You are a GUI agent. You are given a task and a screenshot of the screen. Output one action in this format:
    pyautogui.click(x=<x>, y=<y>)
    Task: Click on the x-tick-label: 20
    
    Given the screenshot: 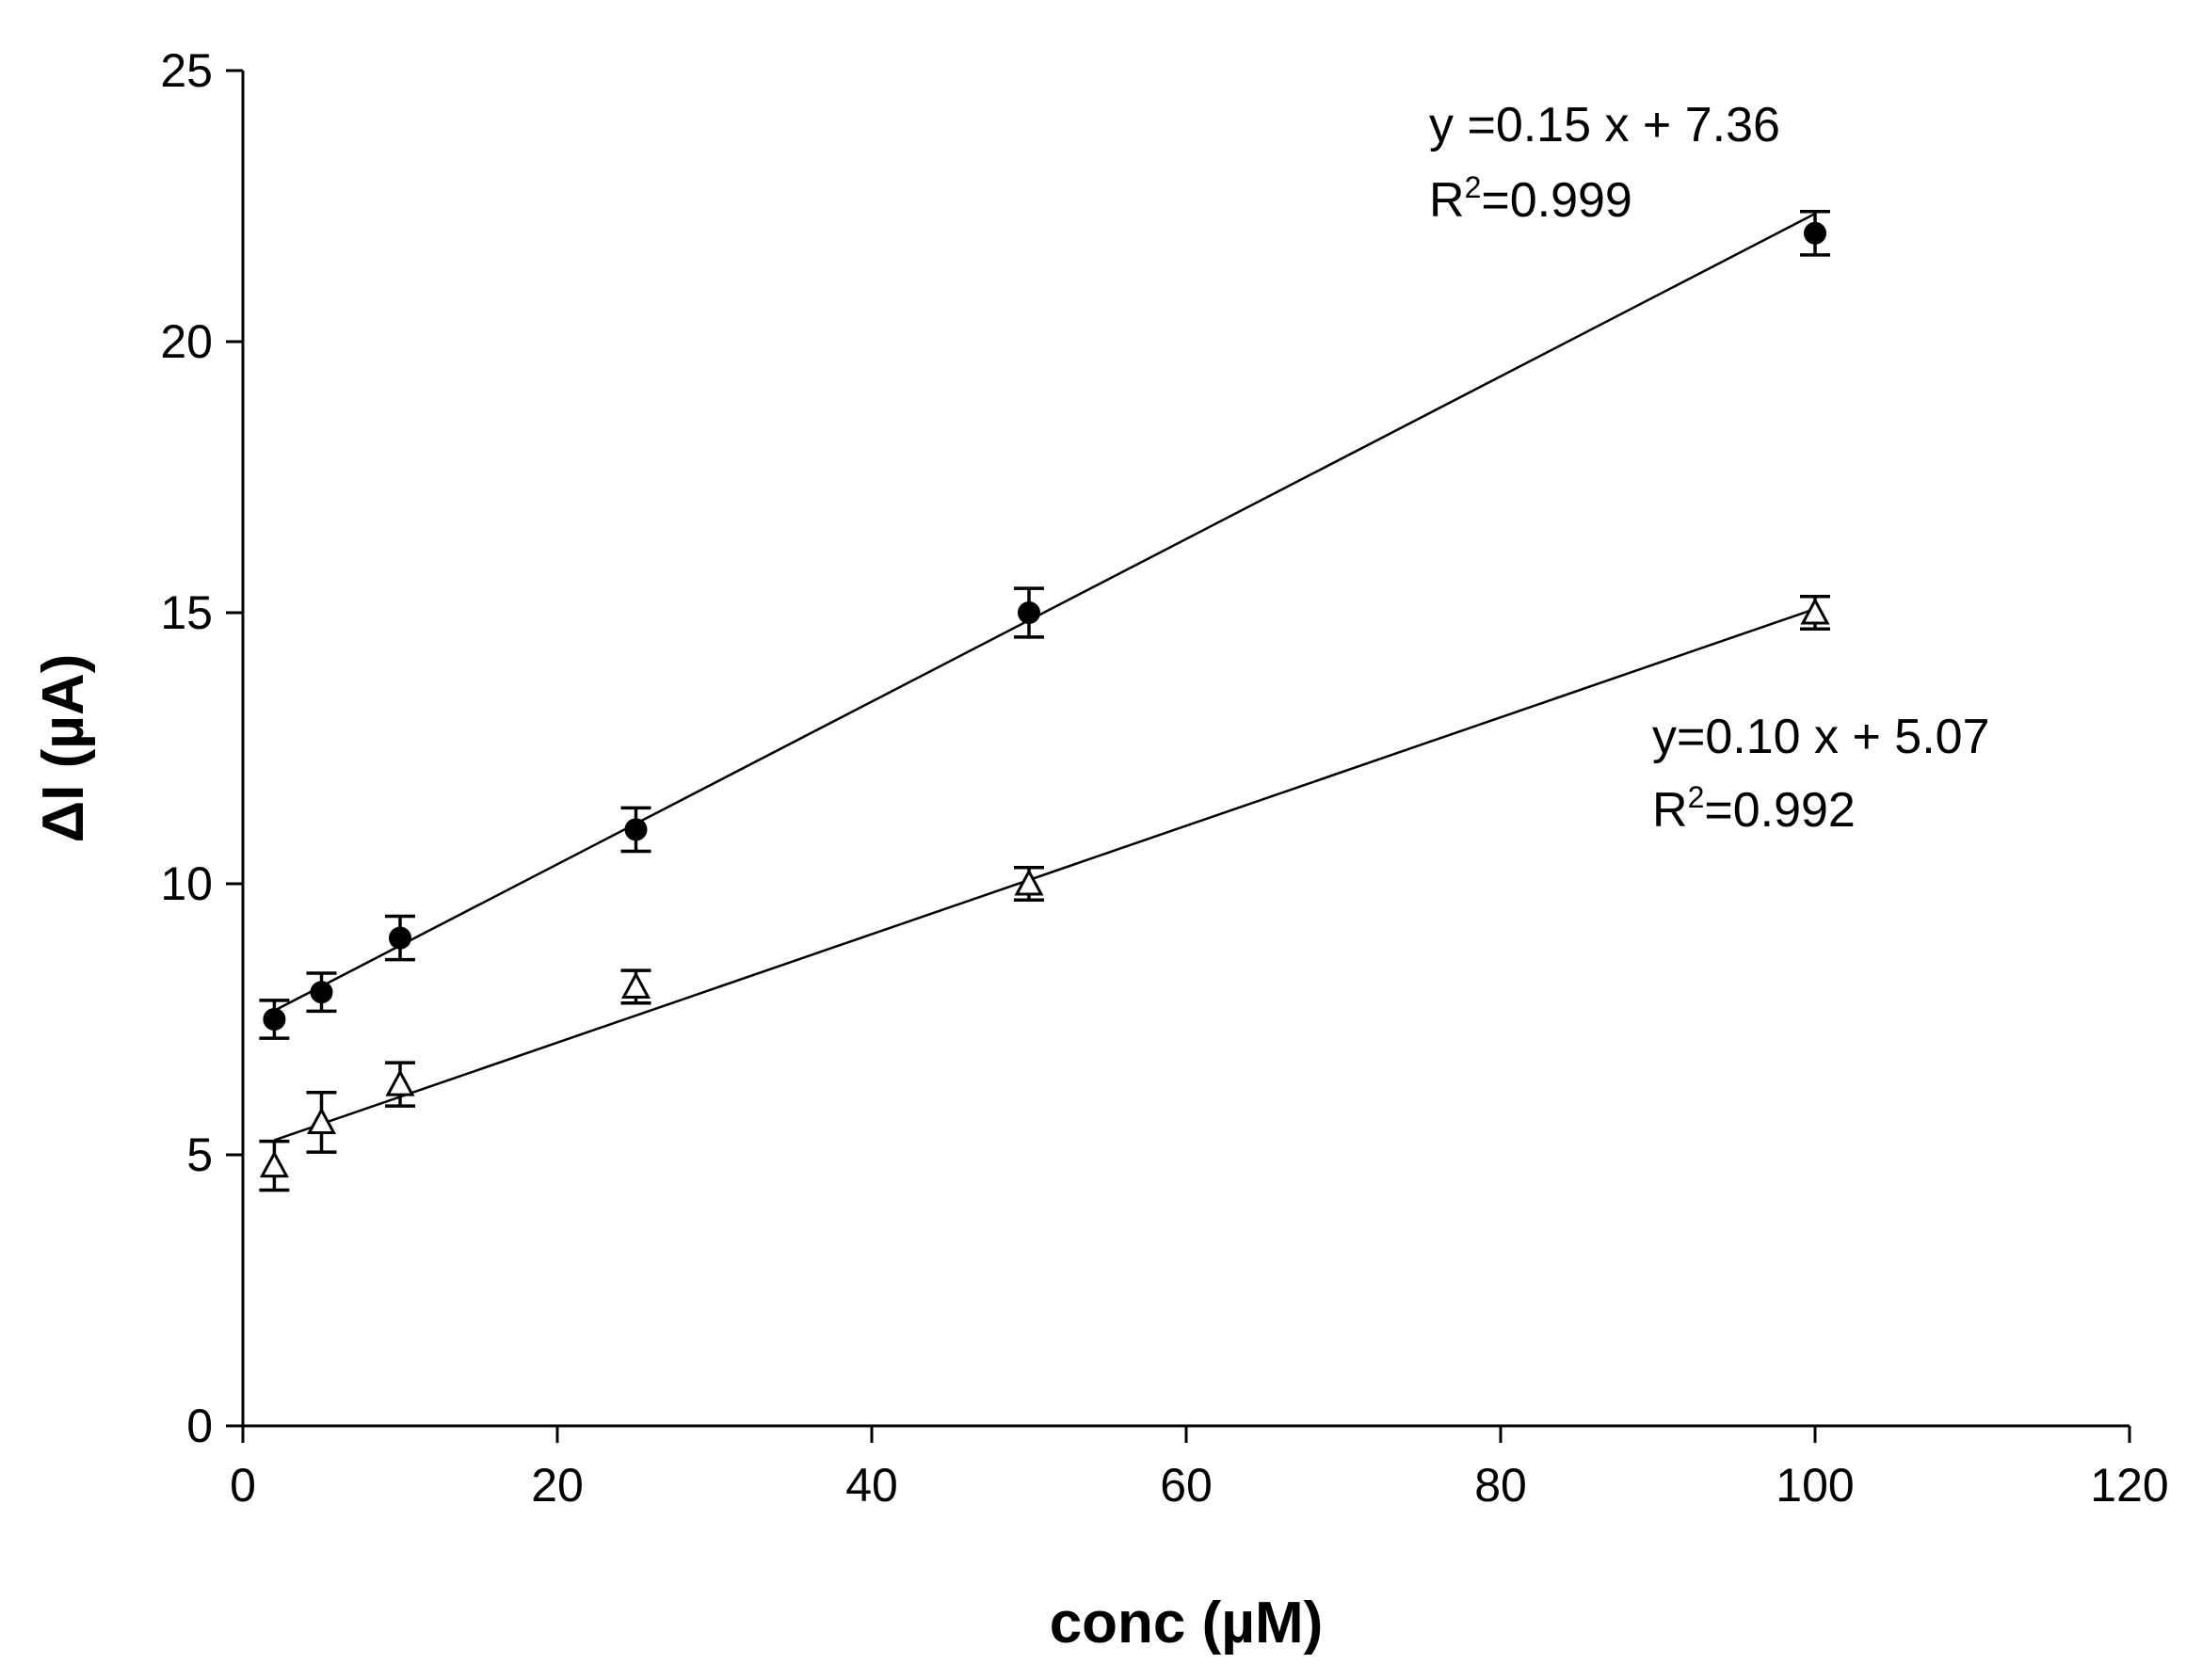 What is the action you would take?
    pyautogui.click(x=557, y=1485)
    